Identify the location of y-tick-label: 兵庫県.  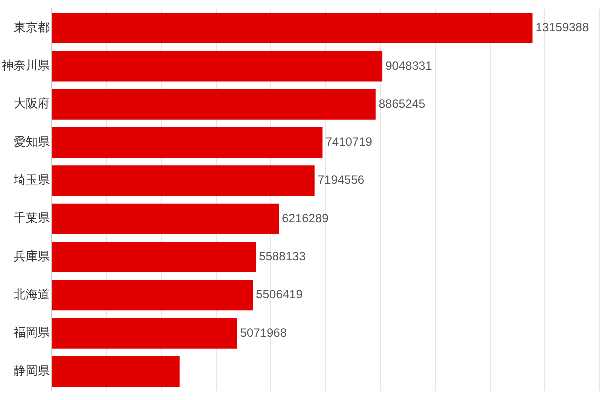
(32, 256).